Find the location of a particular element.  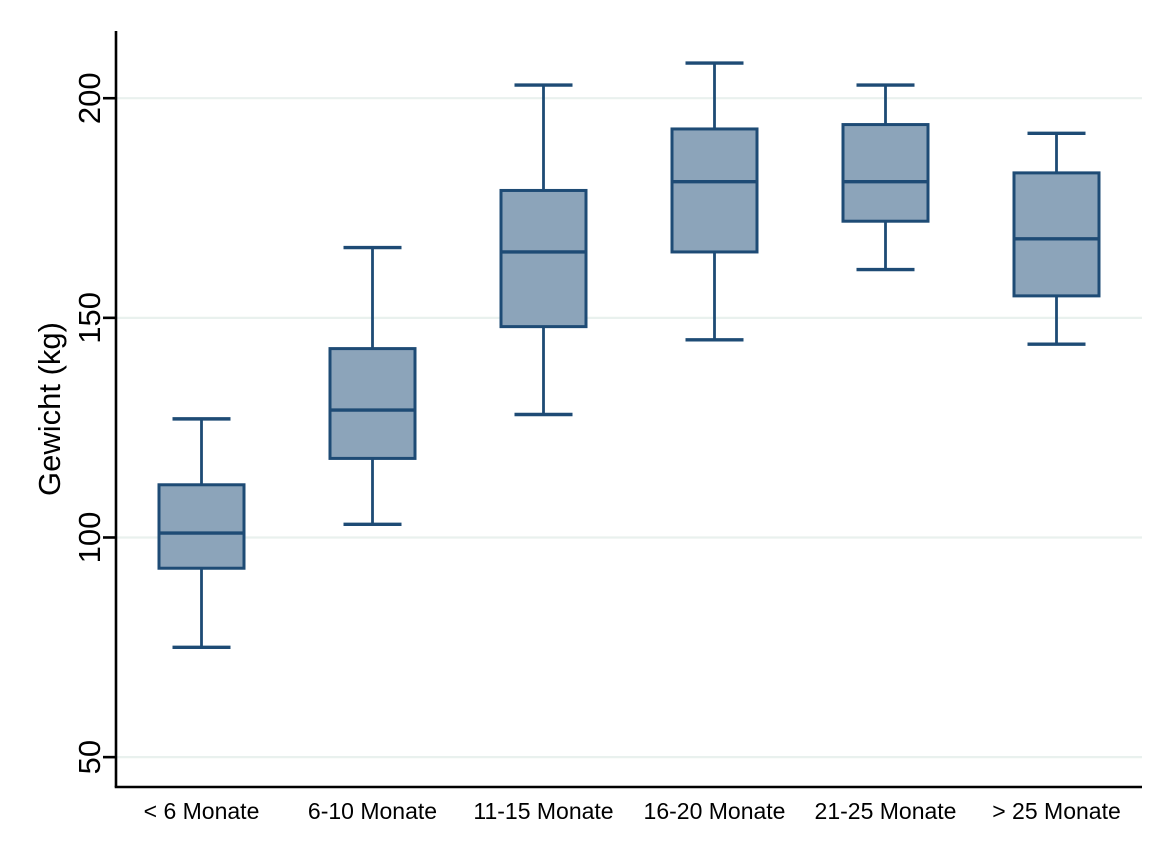

x-axis-category-label: > 25 Monate is located at coordinates (1056, 811).